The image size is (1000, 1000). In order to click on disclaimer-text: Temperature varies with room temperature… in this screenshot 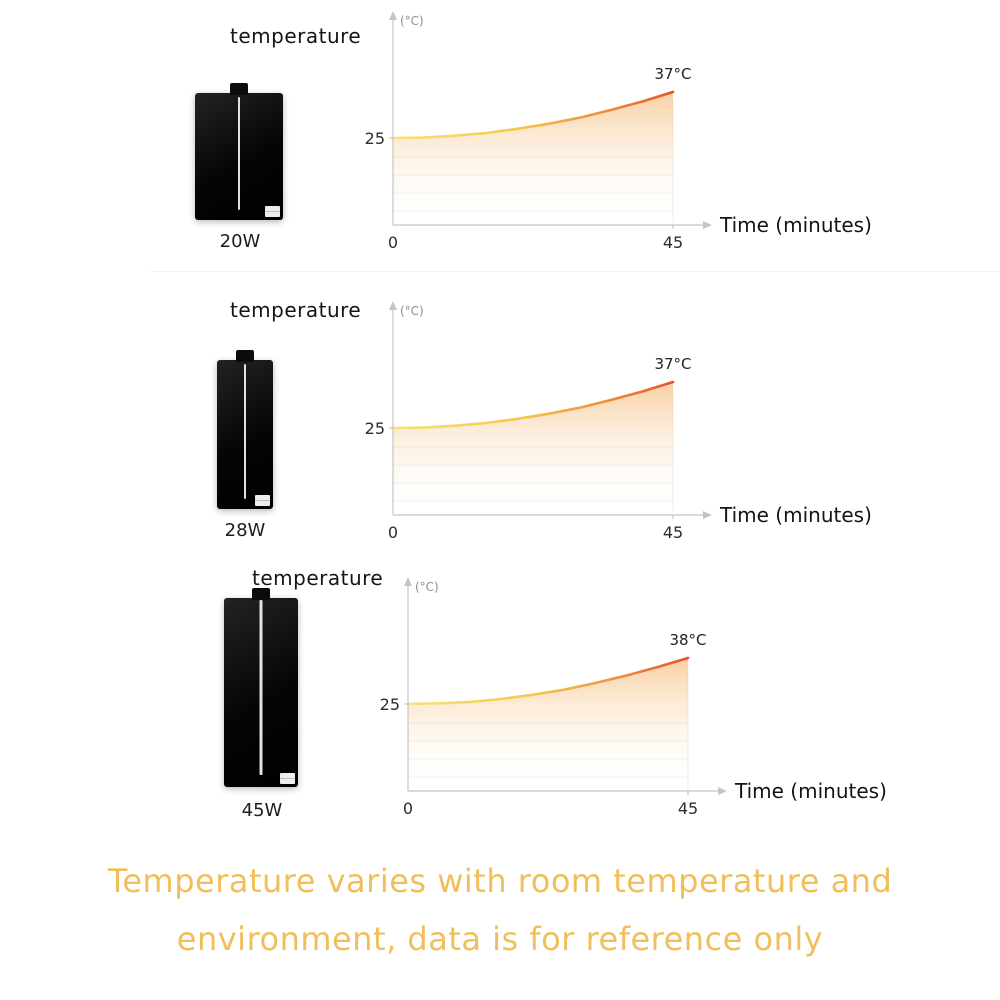, I will do `click(500, 910)`.